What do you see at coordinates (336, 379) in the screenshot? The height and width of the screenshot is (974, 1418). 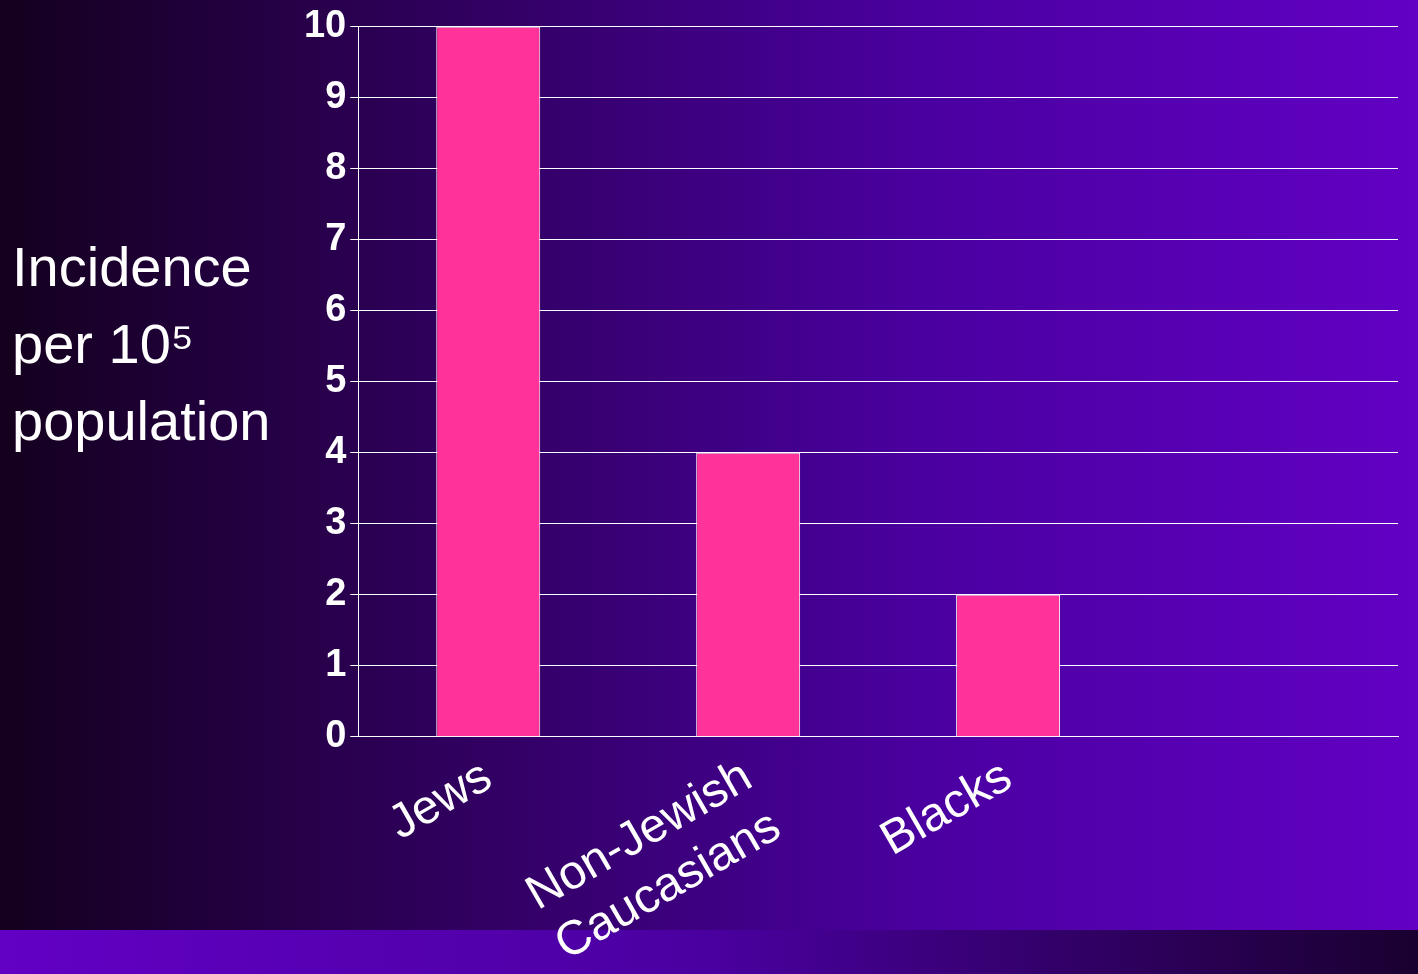 I see `y-tick-label: 5` at bounding box center [336, 379].